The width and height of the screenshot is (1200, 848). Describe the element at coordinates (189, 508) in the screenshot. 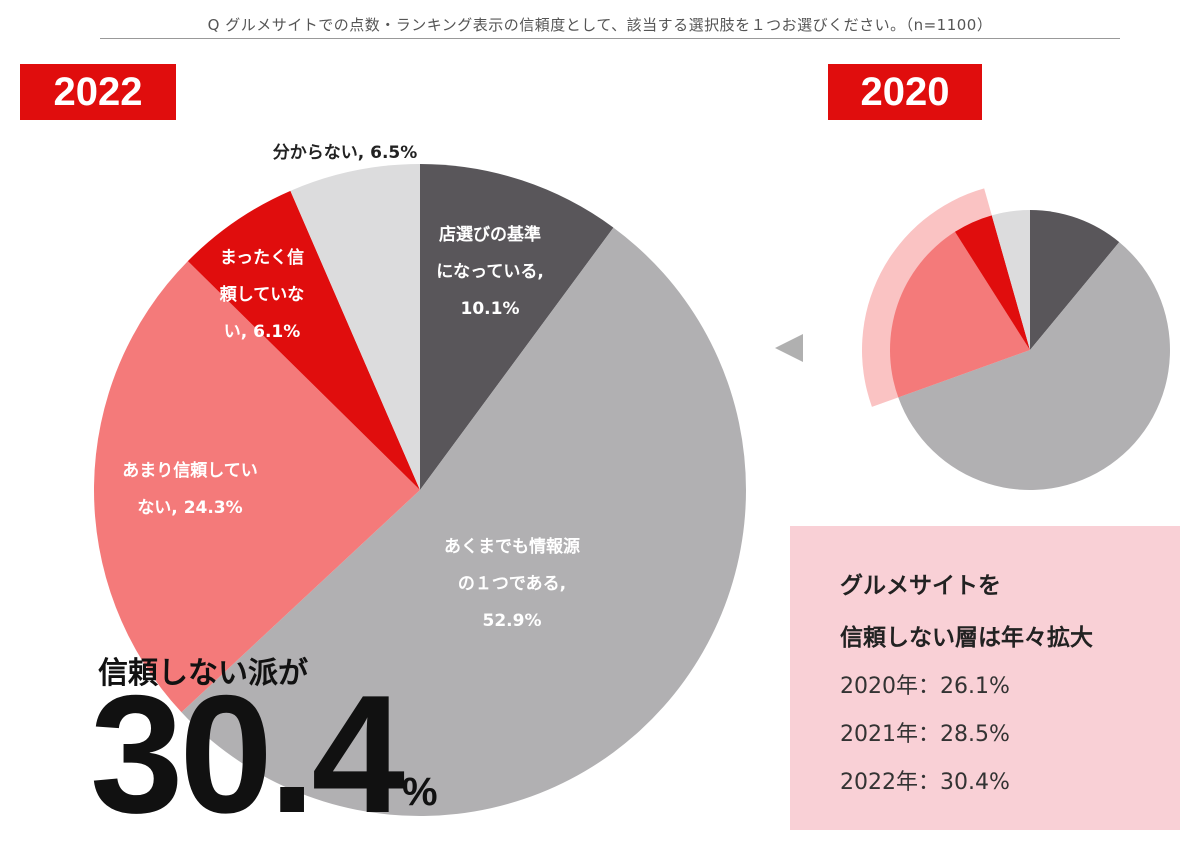

I see `slice-label-line: ない, 24.3%` at that location.